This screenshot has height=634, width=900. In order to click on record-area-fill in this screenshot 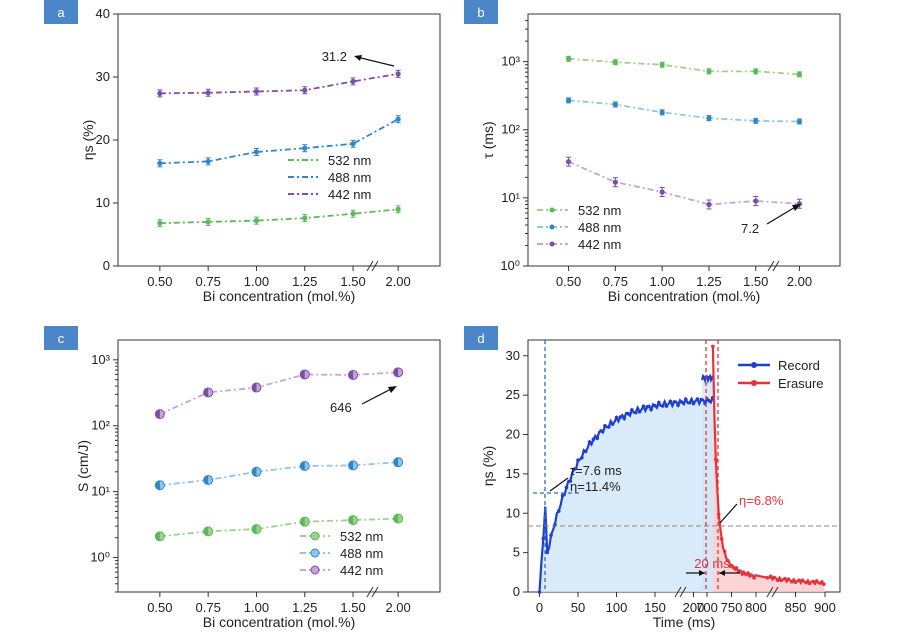, I will do `click(626, 494)`.